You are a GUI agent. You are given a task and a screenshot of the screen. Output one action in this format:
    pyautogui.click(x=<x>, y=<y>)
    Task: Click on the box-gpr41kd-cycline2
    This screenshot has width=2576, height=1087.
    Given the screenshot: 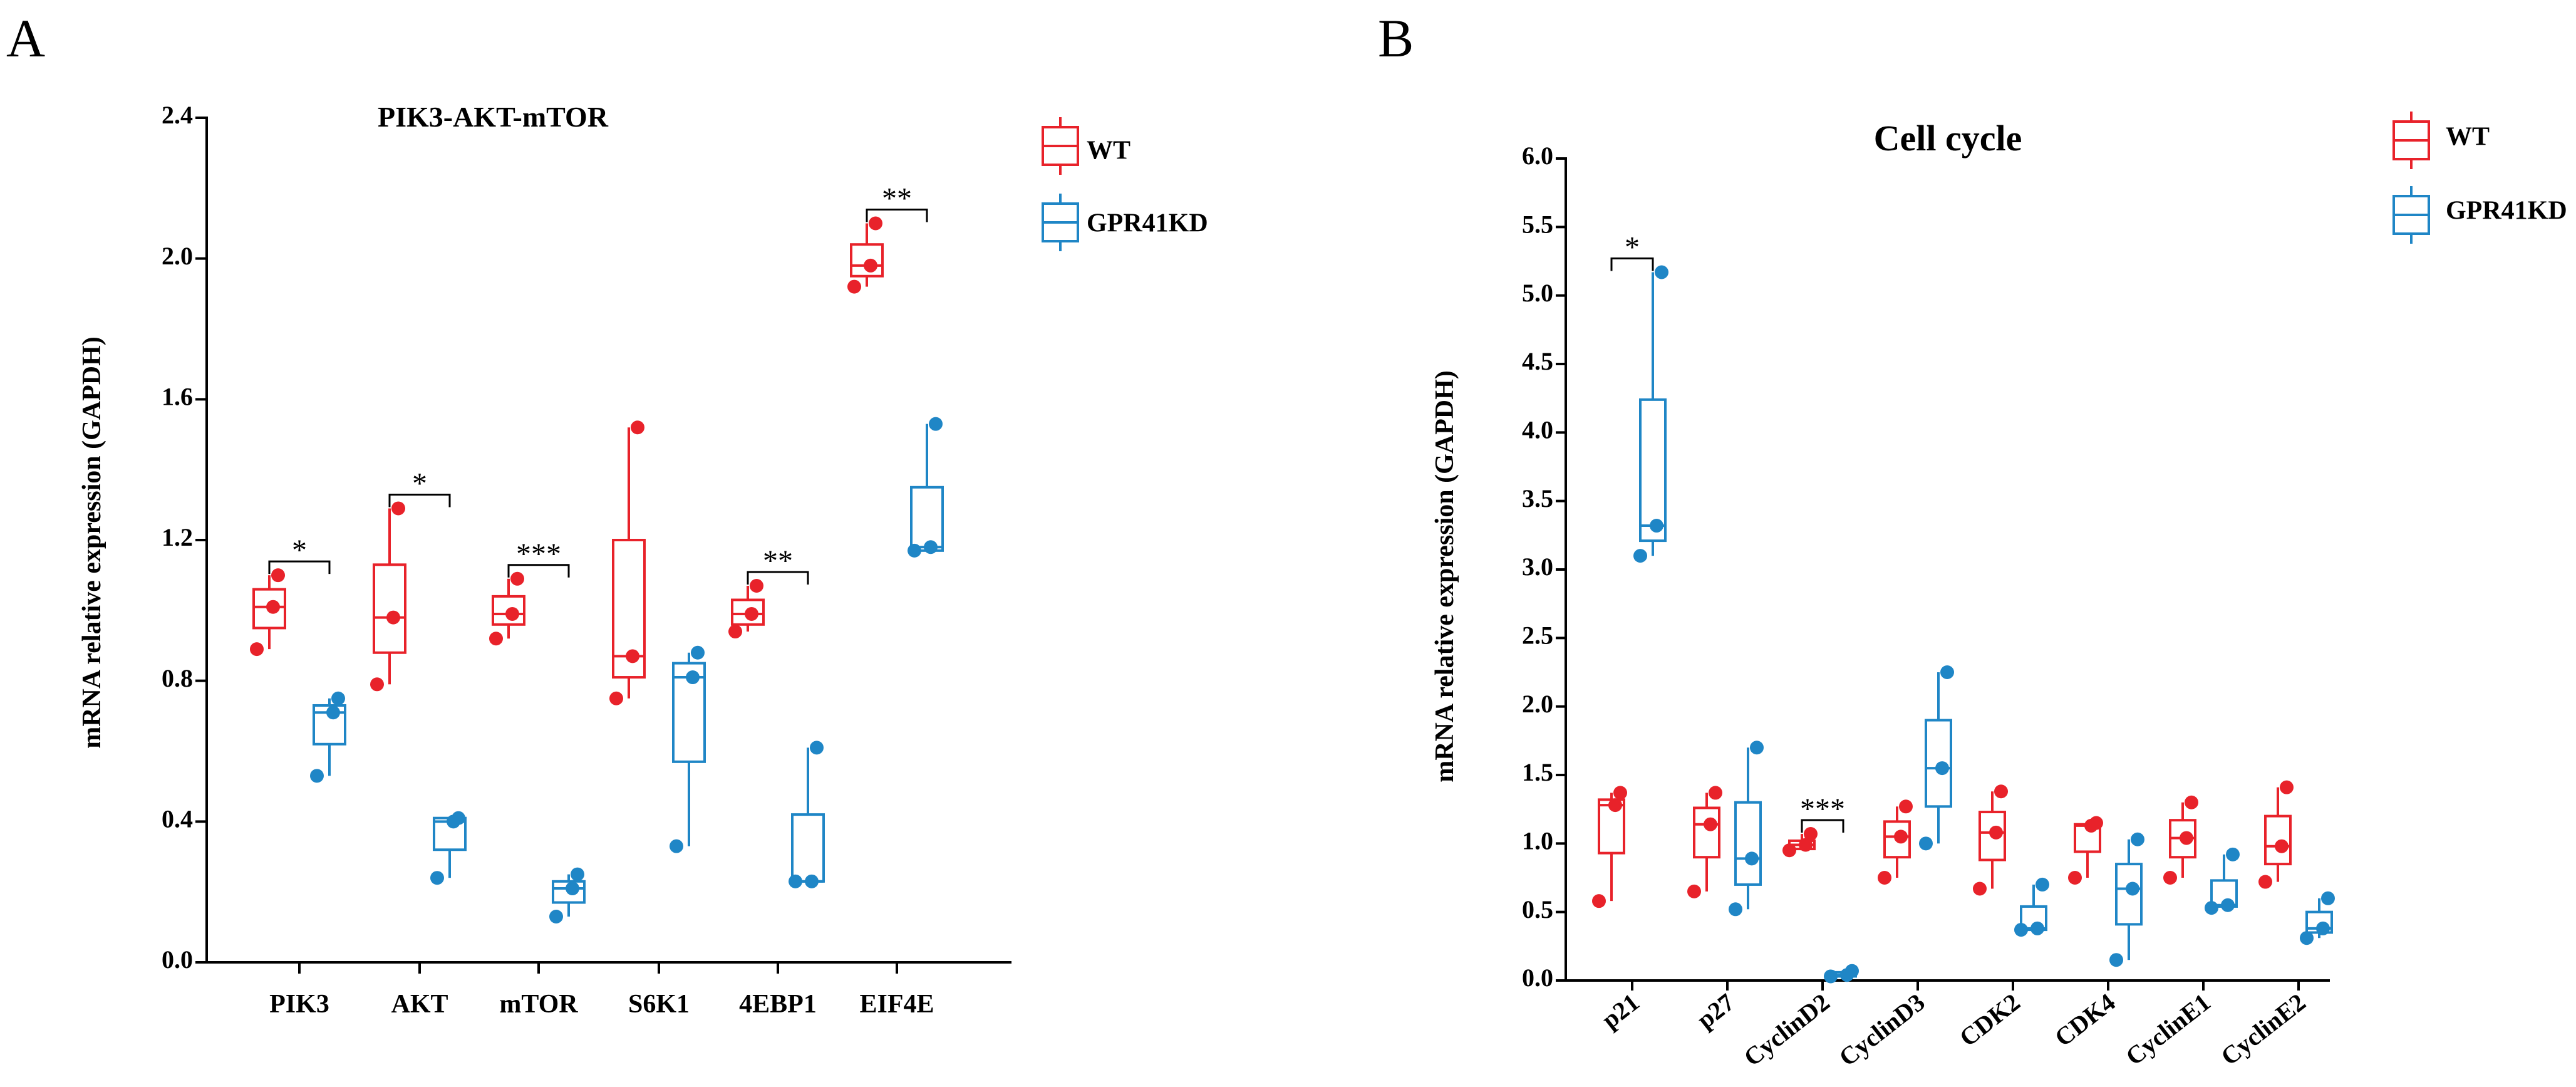 What is the action you would take?
    pyautogui.click(x=2317, y=918)
    